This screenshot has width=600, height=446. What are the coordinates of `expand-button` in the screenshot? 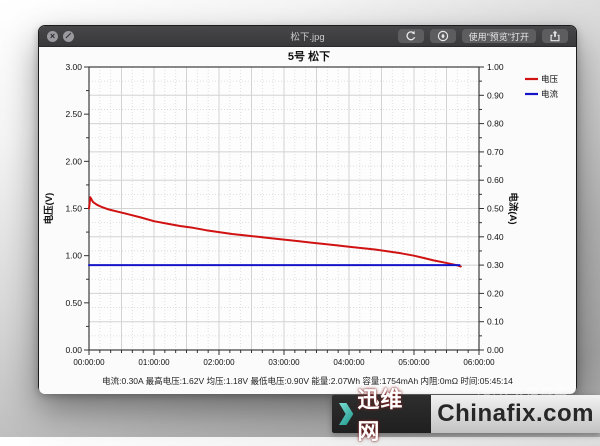 It's located at (68, 36).